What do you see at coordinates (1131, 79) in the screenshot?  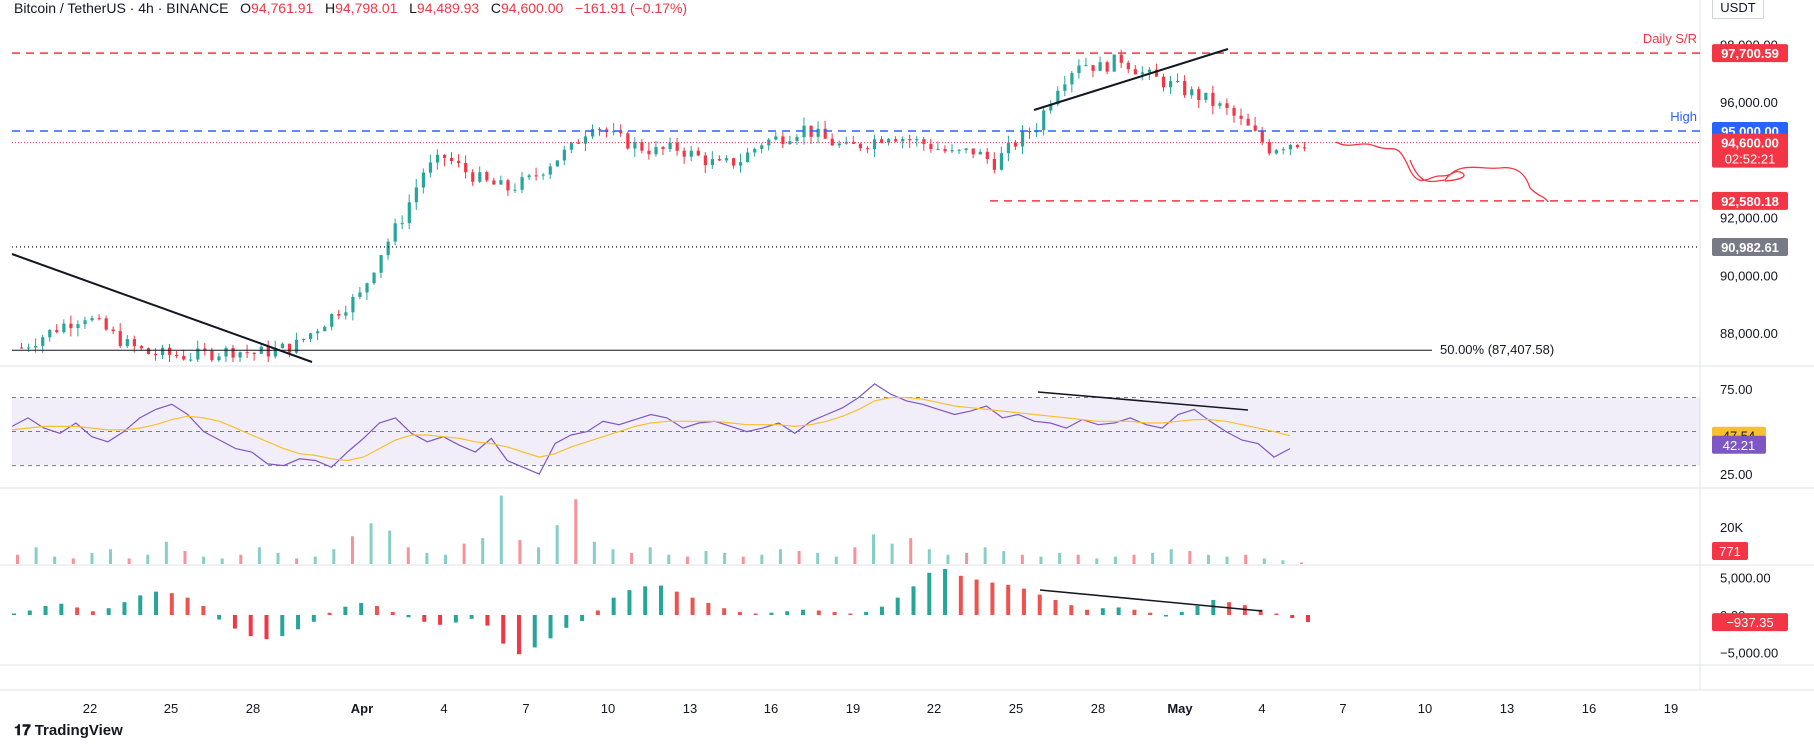 I see `rising-trendline` at bounding box center [1131, 79].